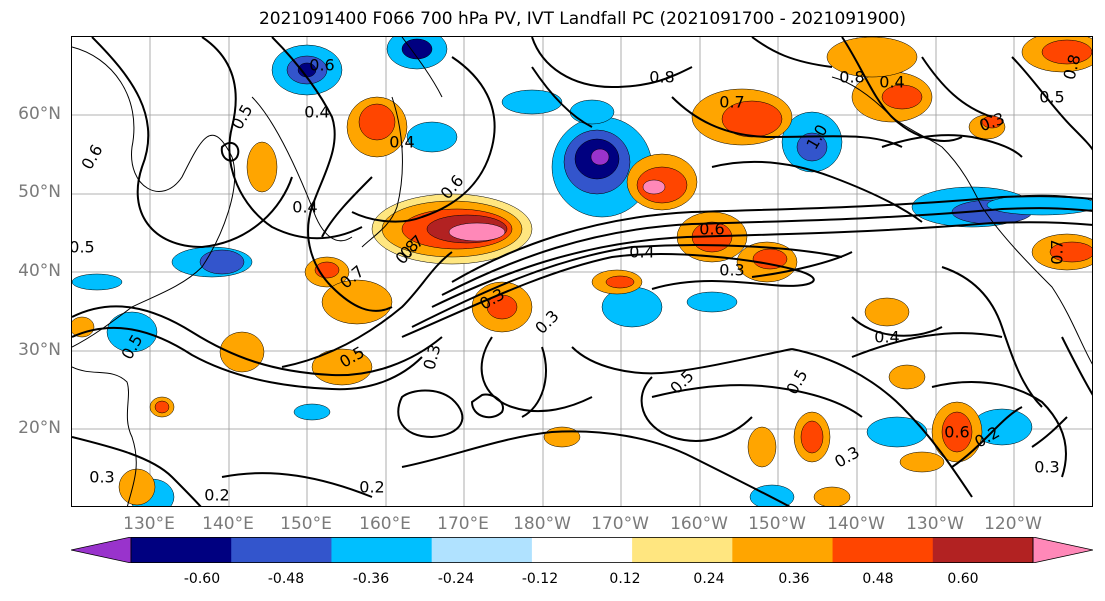 This screenshot has height=601, width=1105. I want to click on anomaly-pos-8b, so click(1066, 52).